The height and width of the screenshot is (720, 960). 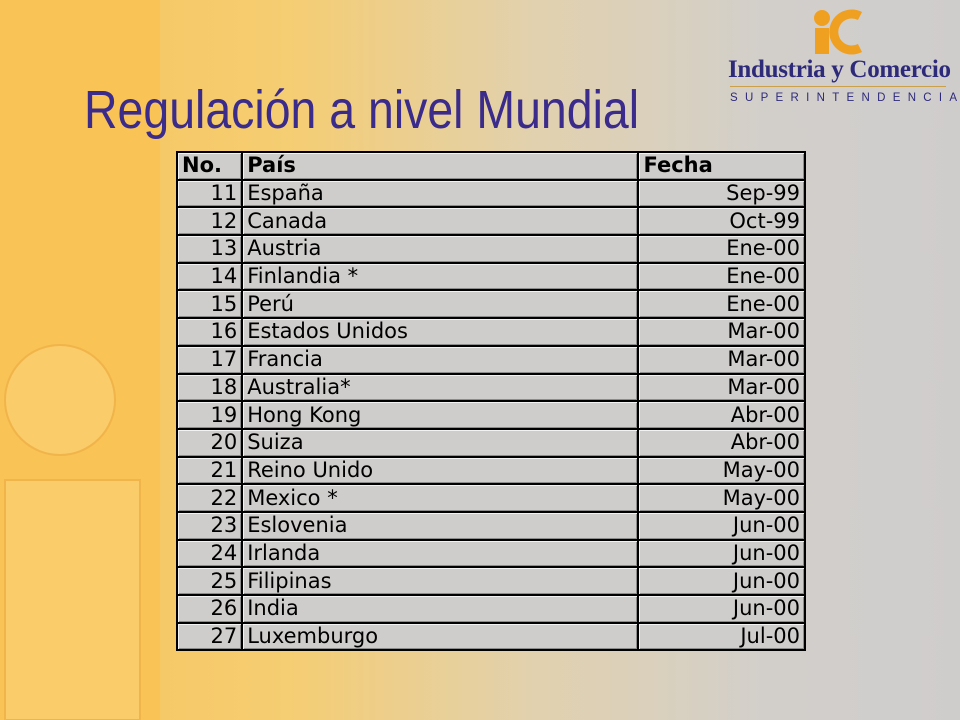 I want to click on table-row: 14 Finlandia * Ene-00, so click(x=490, y=276).